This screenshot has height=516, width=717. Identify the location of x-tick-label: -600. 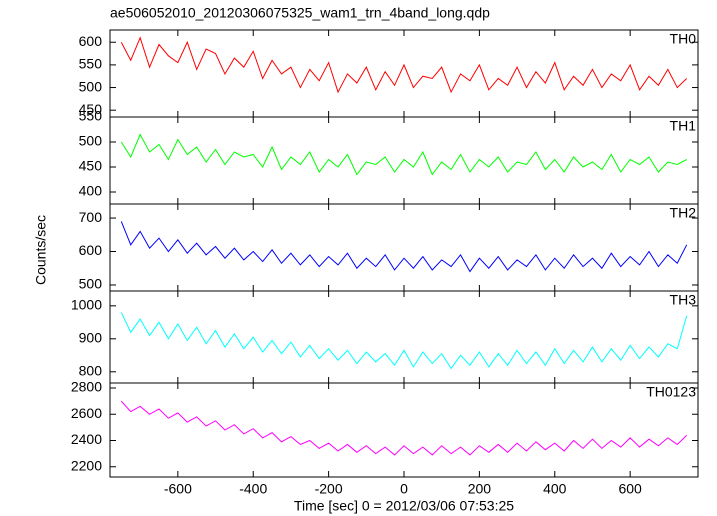
(178, 489).